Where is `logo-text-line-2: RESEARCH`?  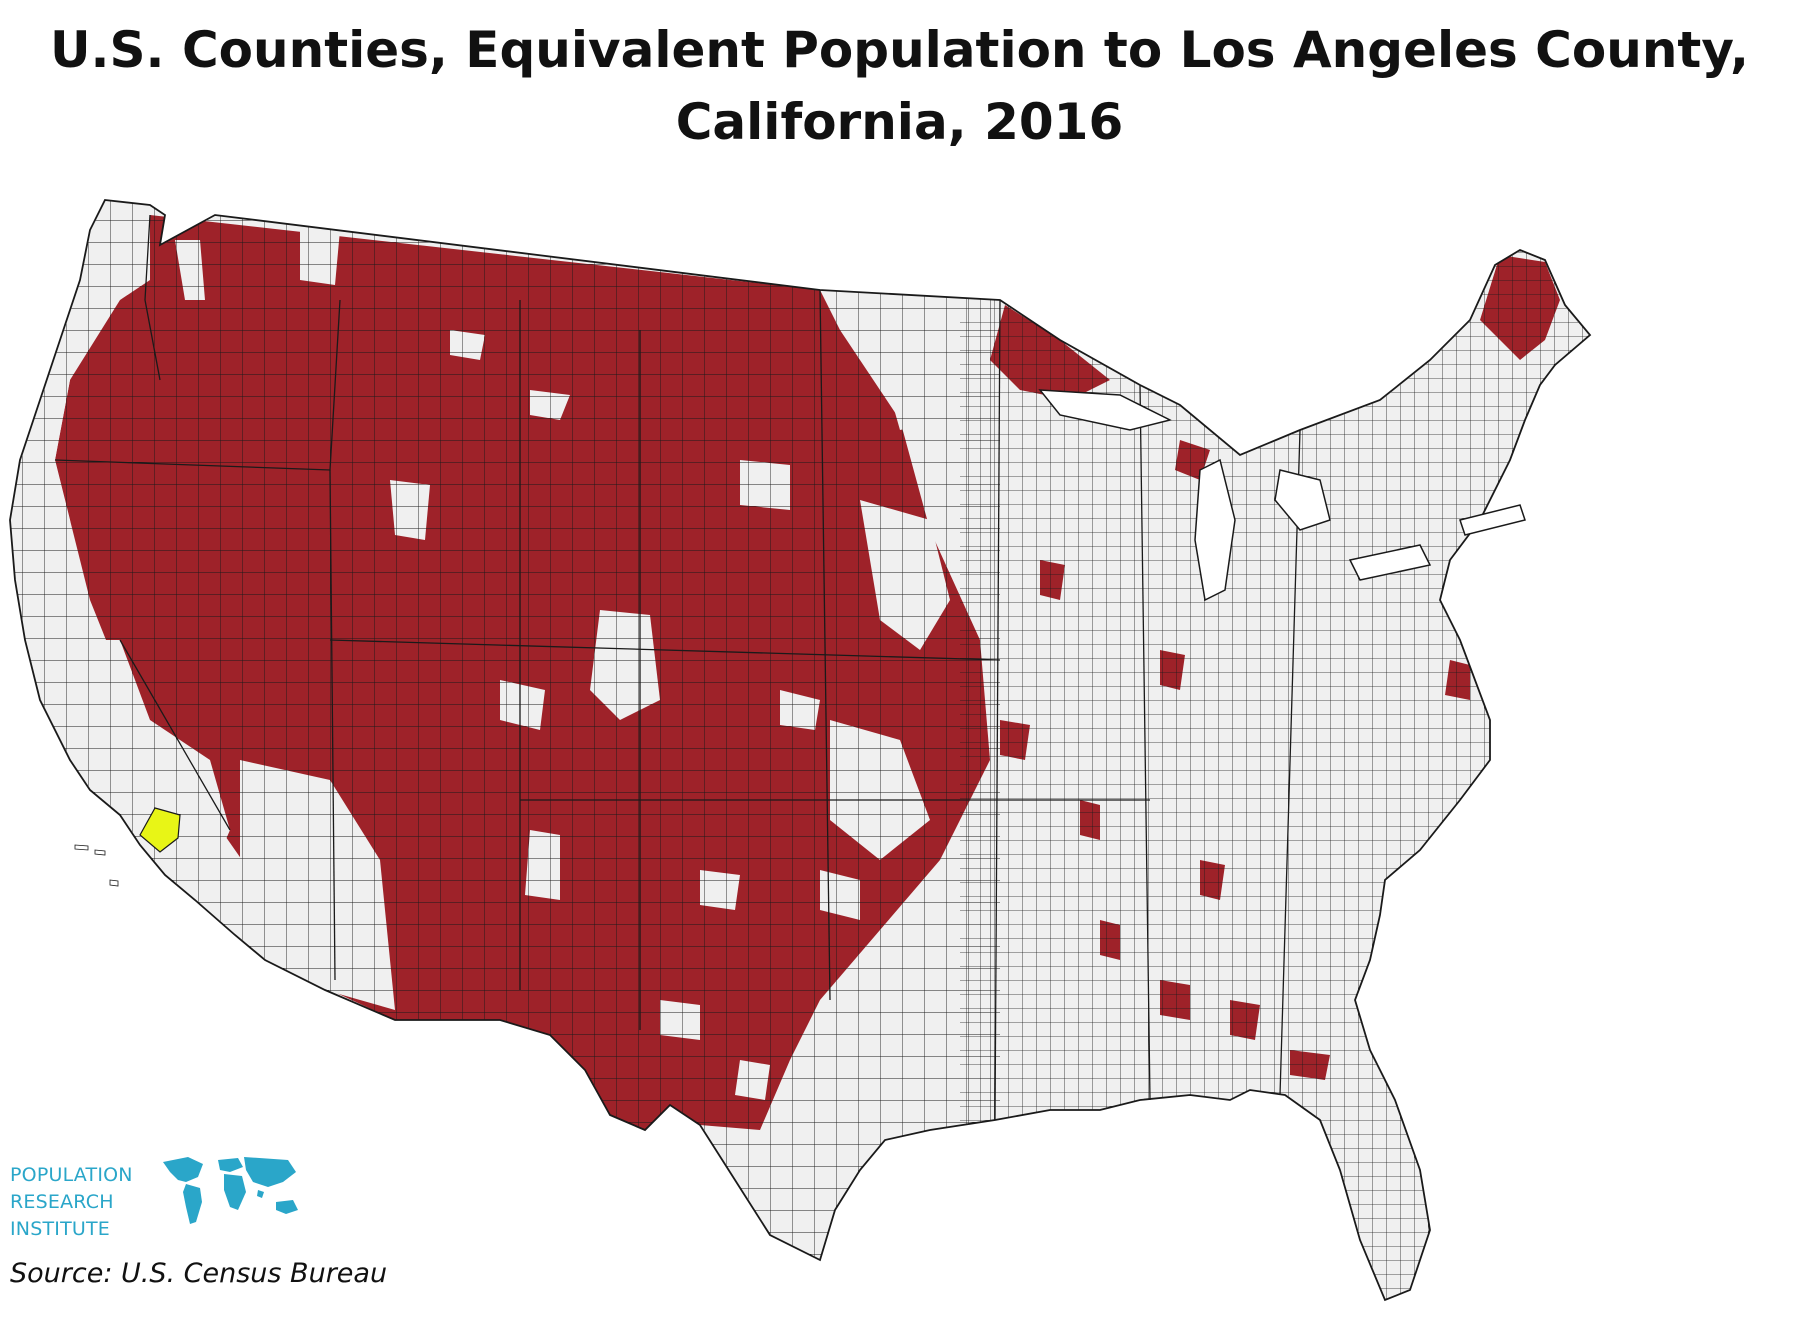 logo-text-line-2: RESEARCH is located at coordinates (62, 1202).